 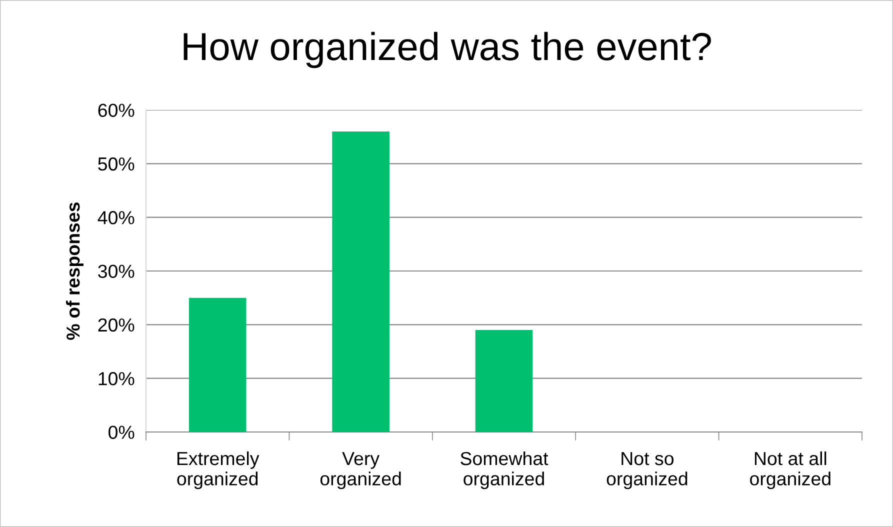 What do you see at coordinates (116, 379) in the screenshot?
I see `y-tick-label: 10%` at bounding box center [116, 379].